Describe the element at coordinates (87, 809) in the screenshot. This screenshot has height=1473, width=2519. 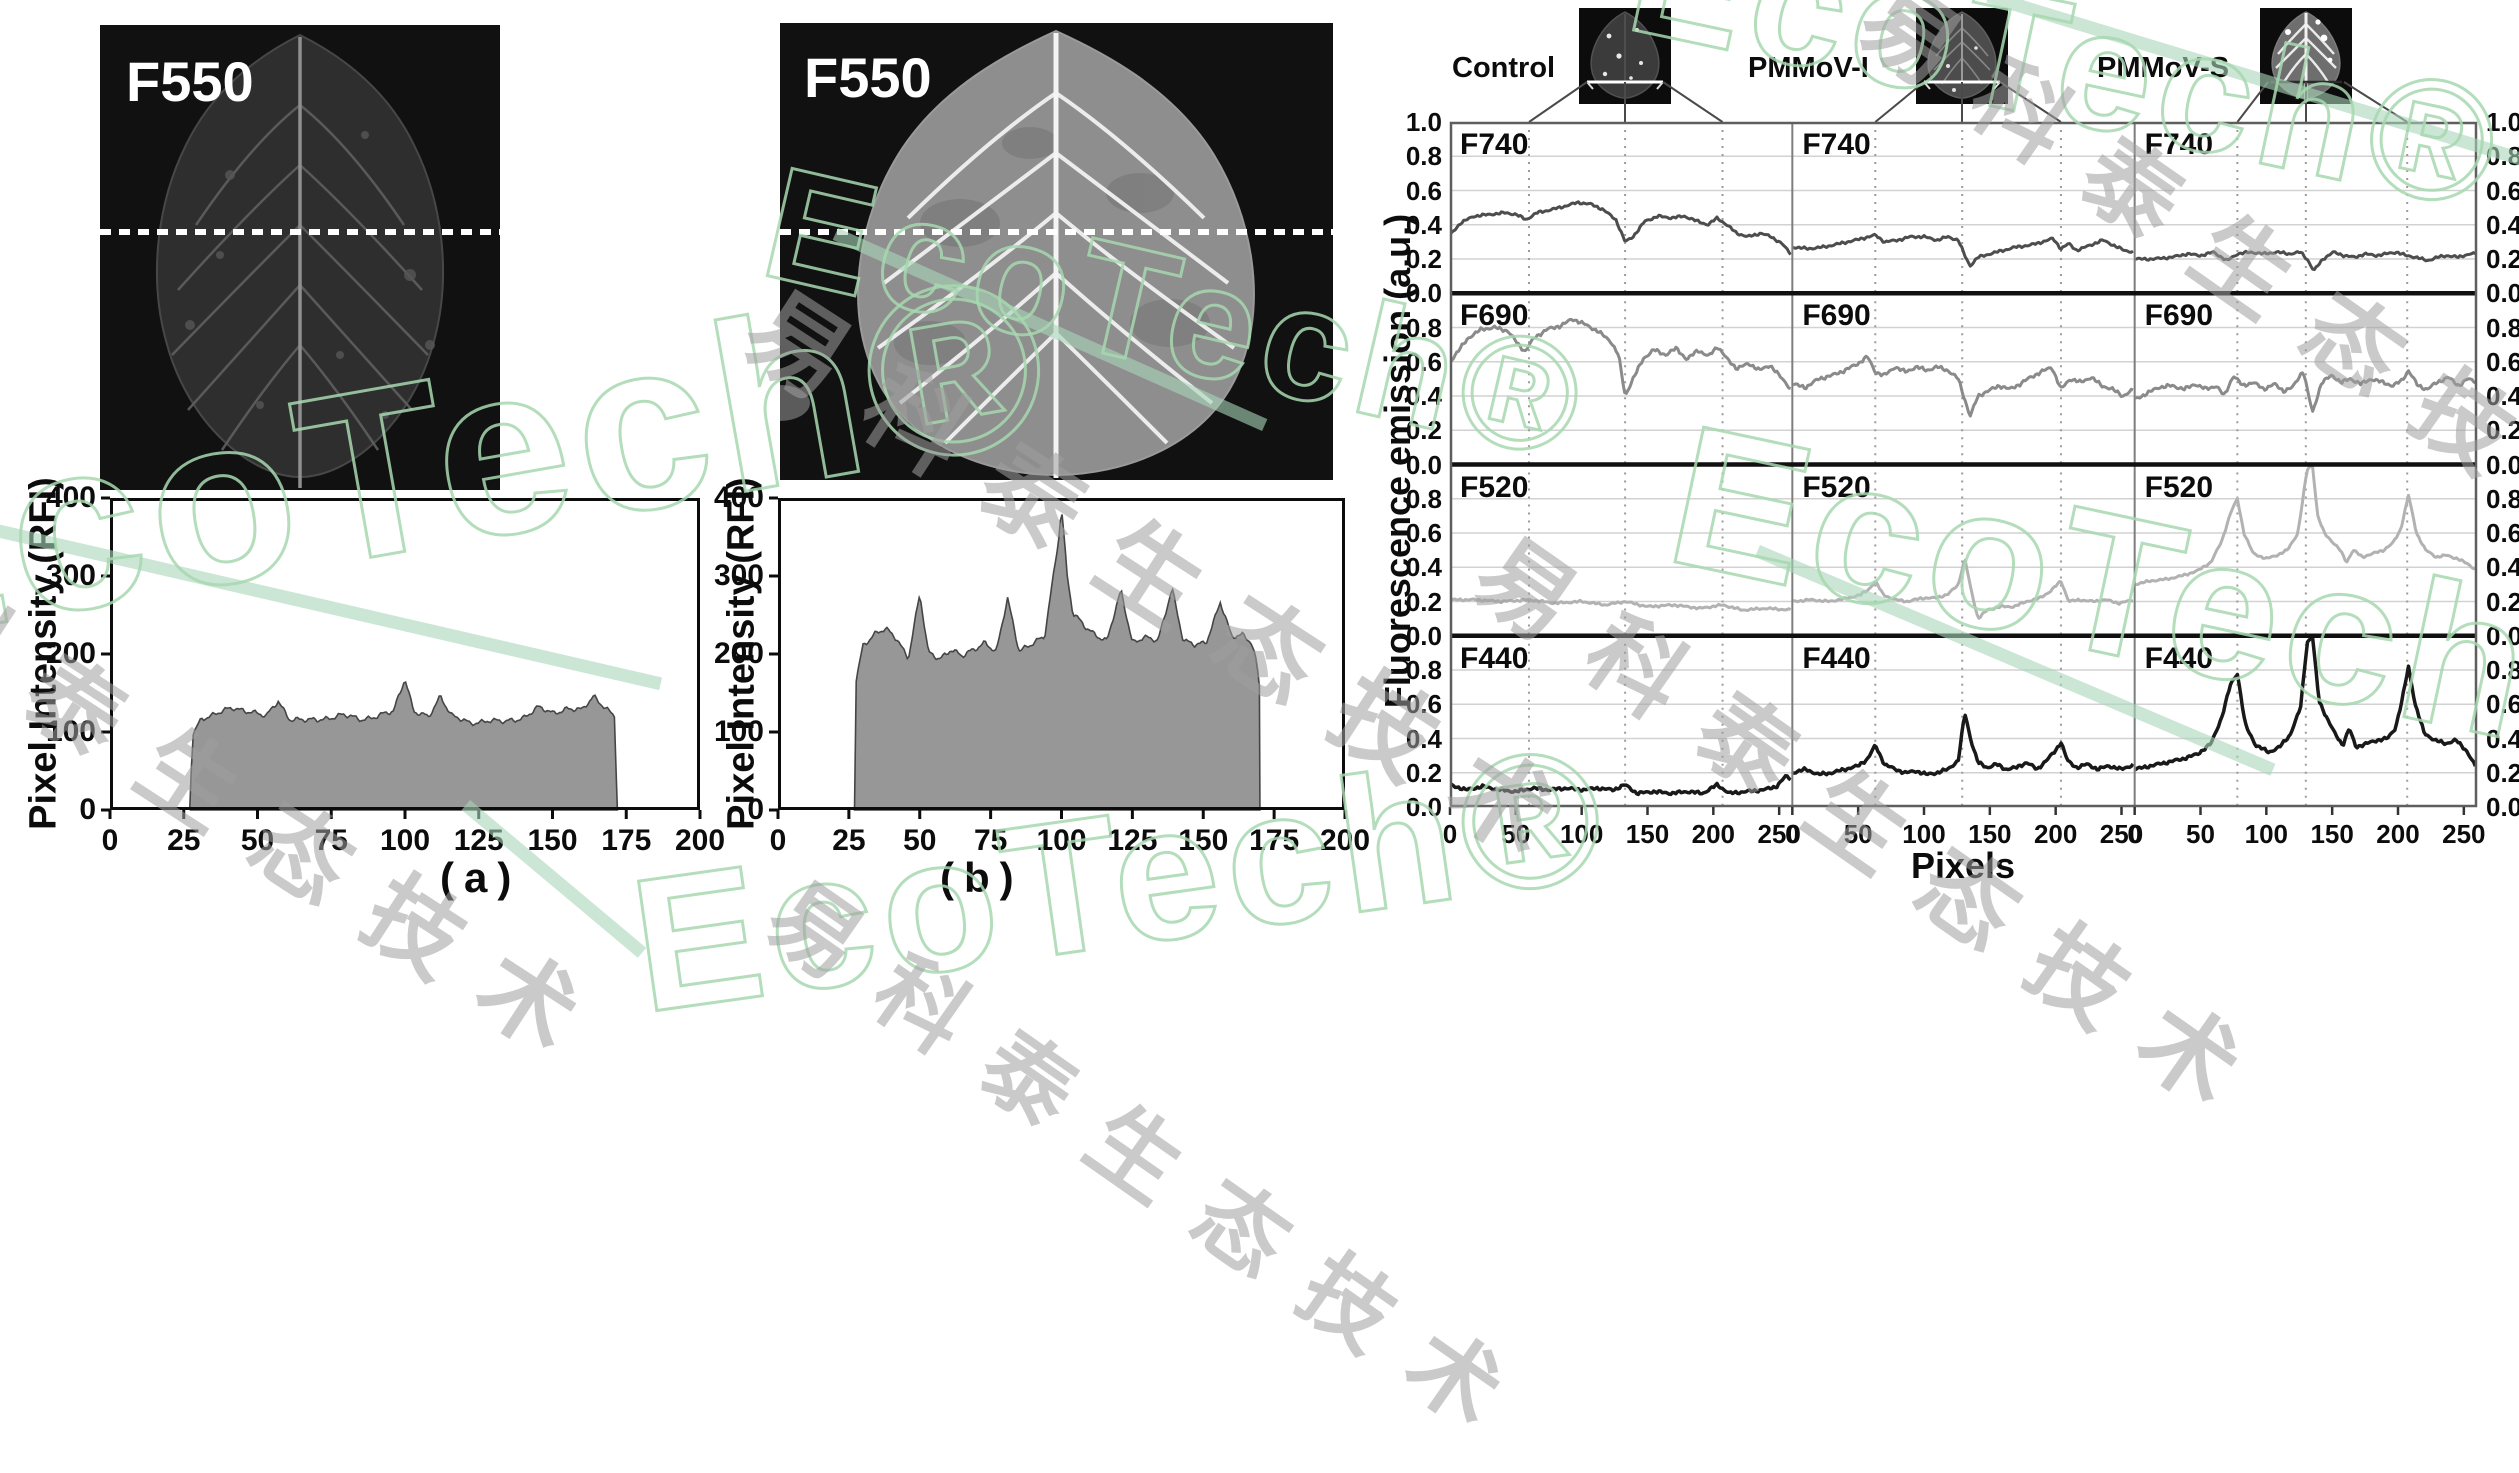
I see `y-tick-label: 0` at that location.